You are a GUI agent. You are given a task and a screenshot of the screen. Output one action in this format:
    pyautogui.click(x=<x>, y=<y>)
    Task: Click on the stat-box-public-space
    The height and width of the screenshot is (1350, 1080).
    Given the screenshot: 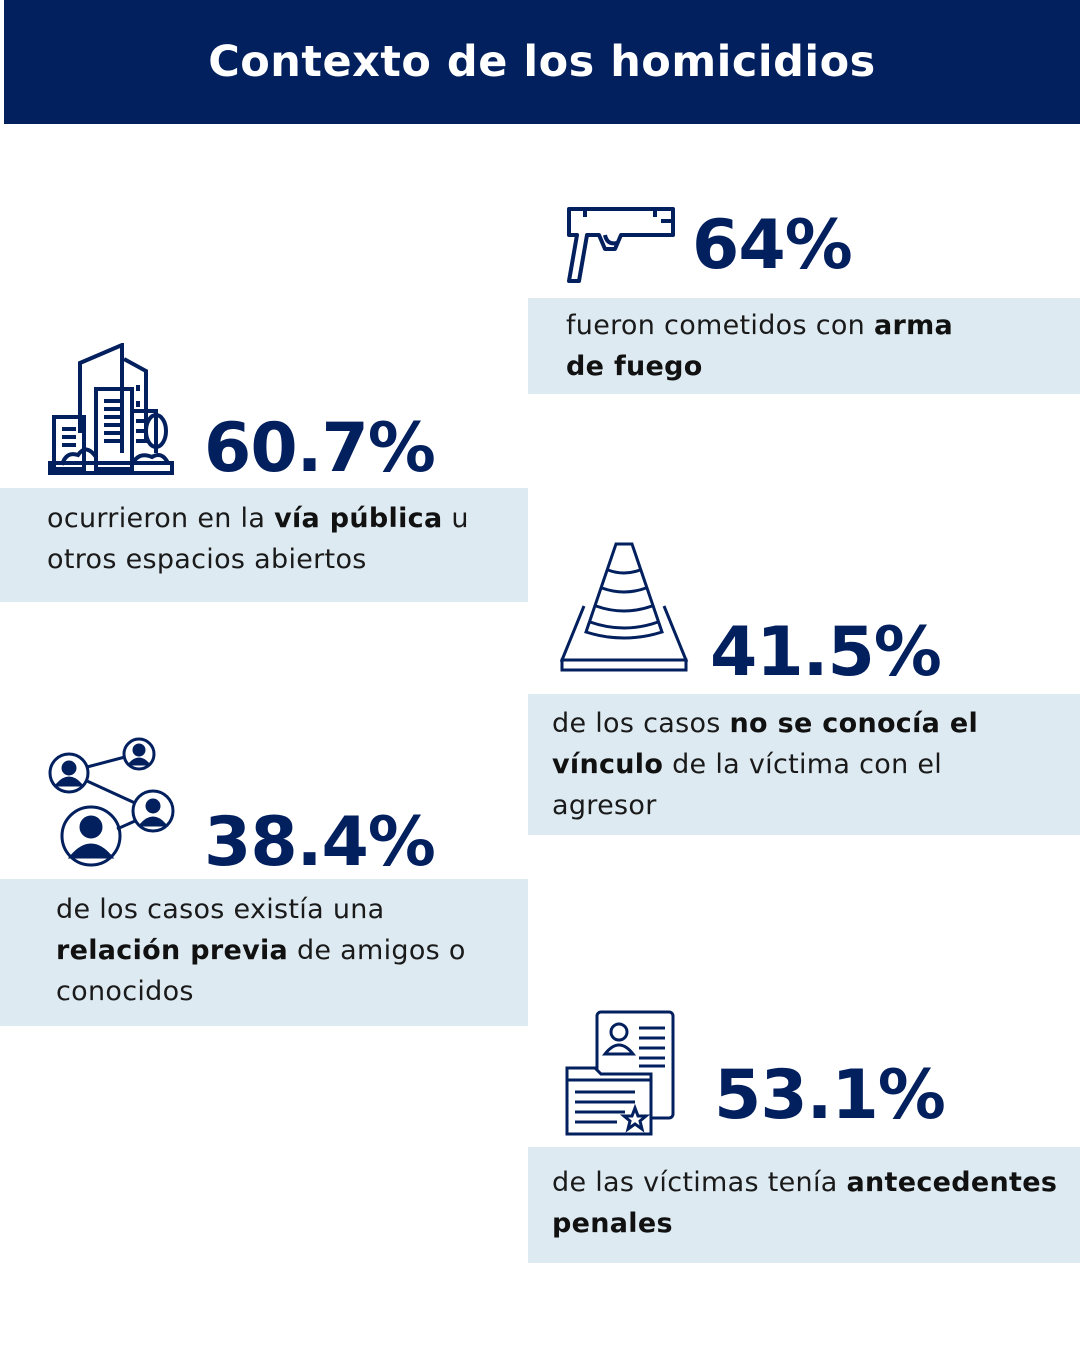 What is the action you would take?
    pyautogui.click(x=264, y=545)
    